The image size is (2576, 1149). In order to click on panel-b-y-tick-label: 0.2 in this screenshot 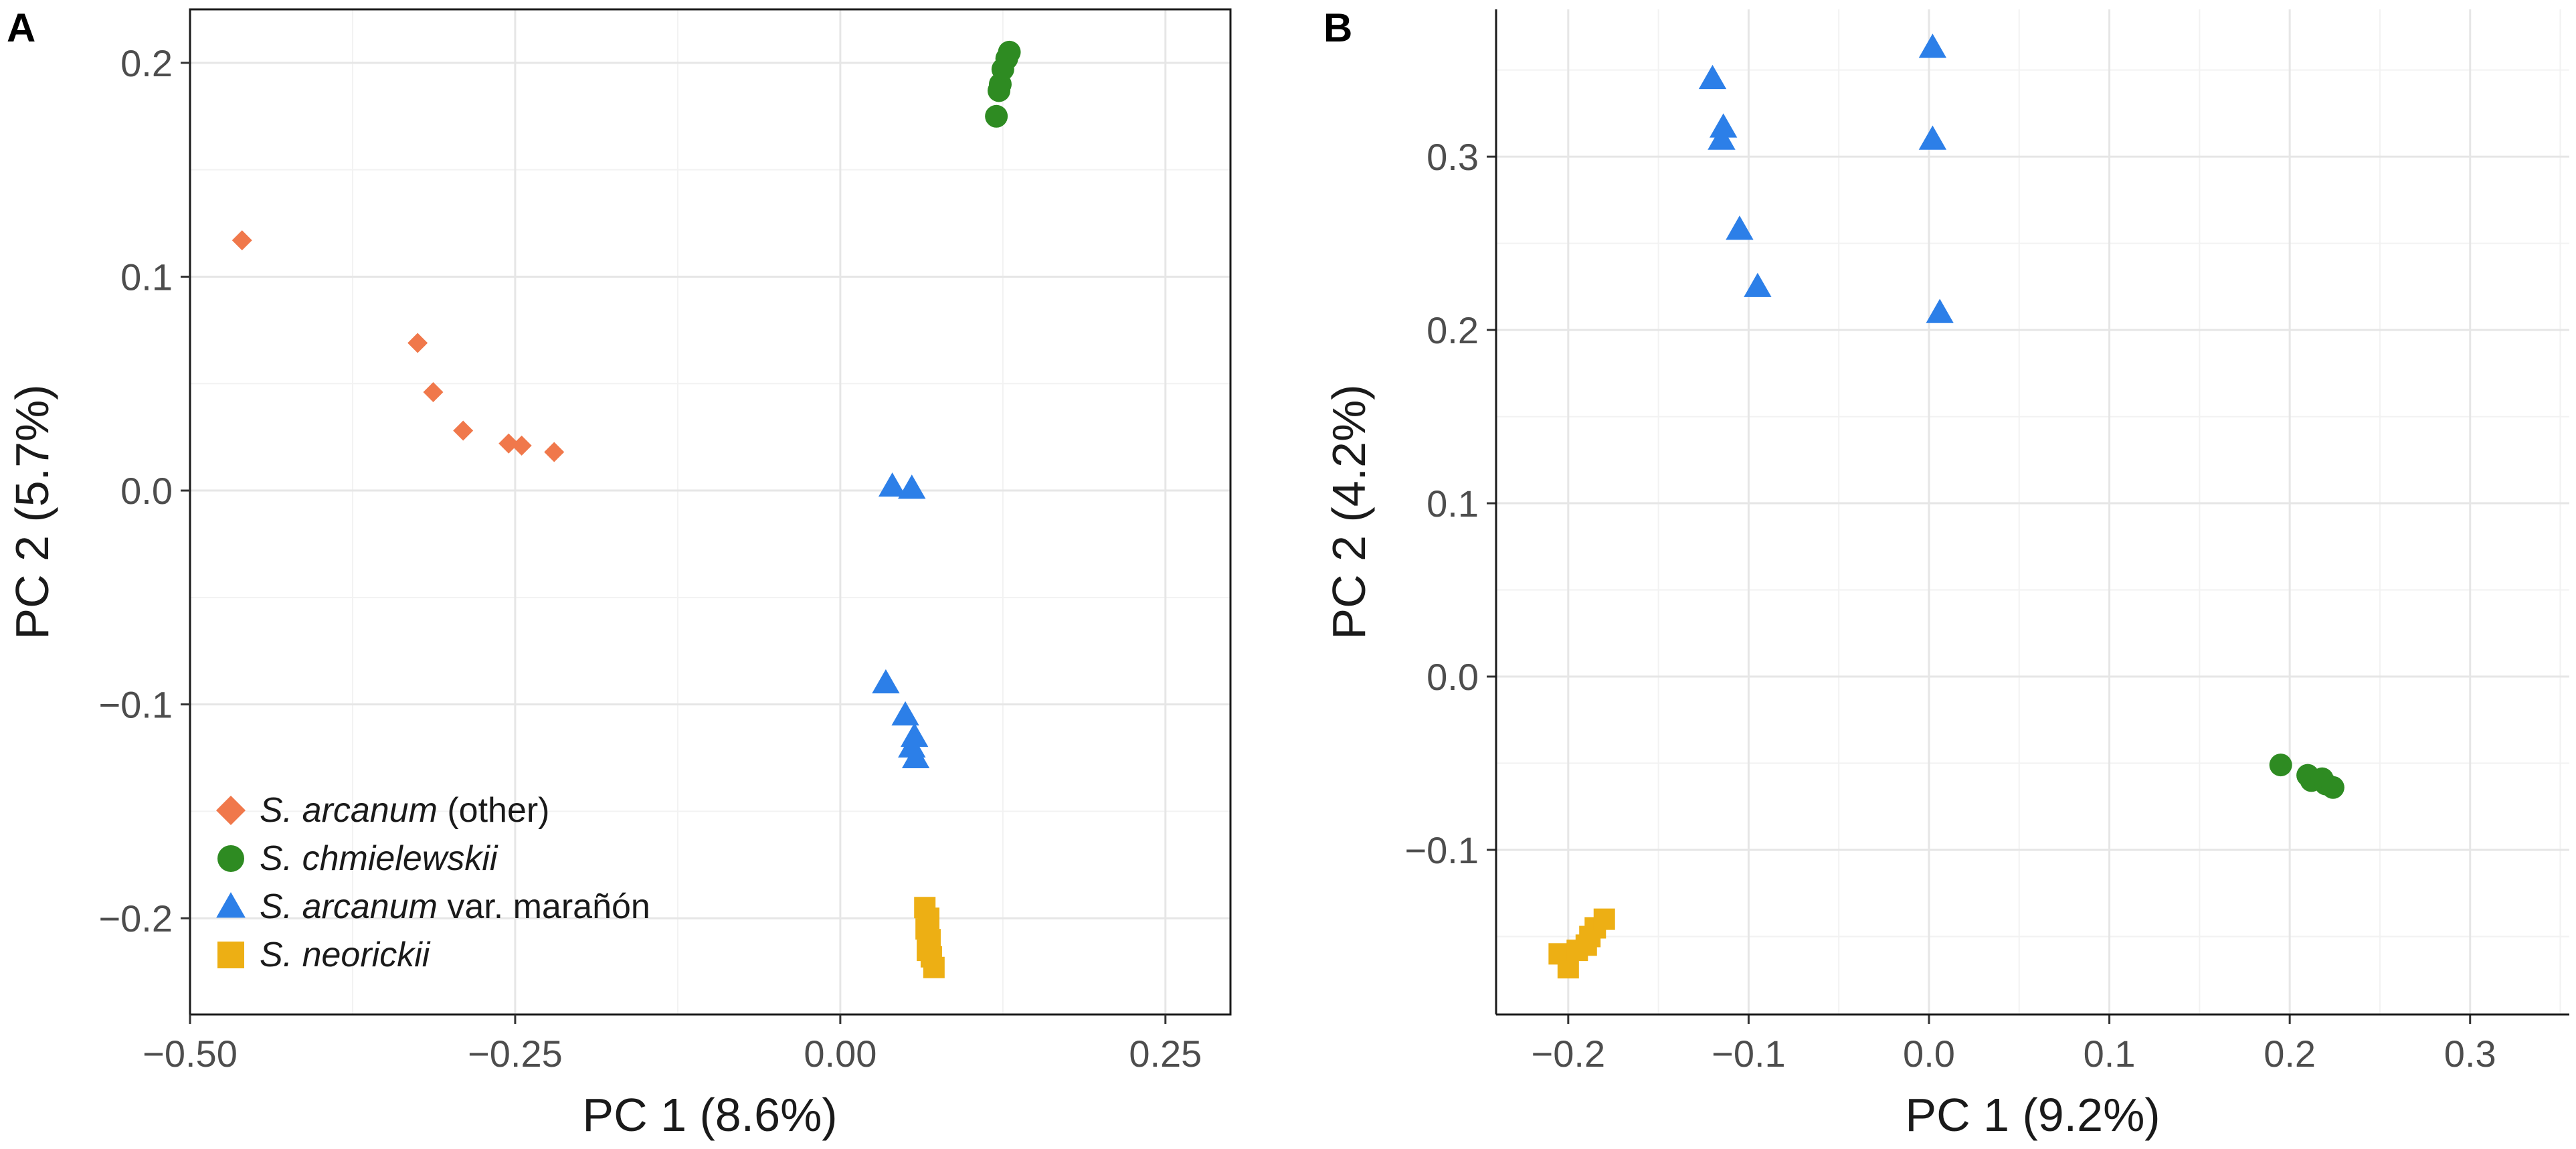, I will do `click(1453, 330)`.